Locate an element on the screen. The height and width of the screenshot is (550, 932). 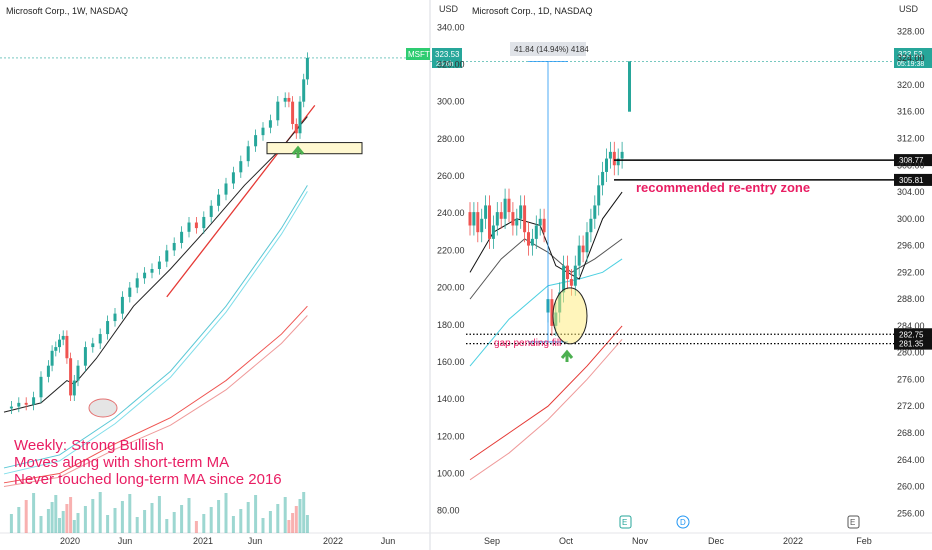
daily-y-tick: 296.00 is located at coordinates (911, 246).